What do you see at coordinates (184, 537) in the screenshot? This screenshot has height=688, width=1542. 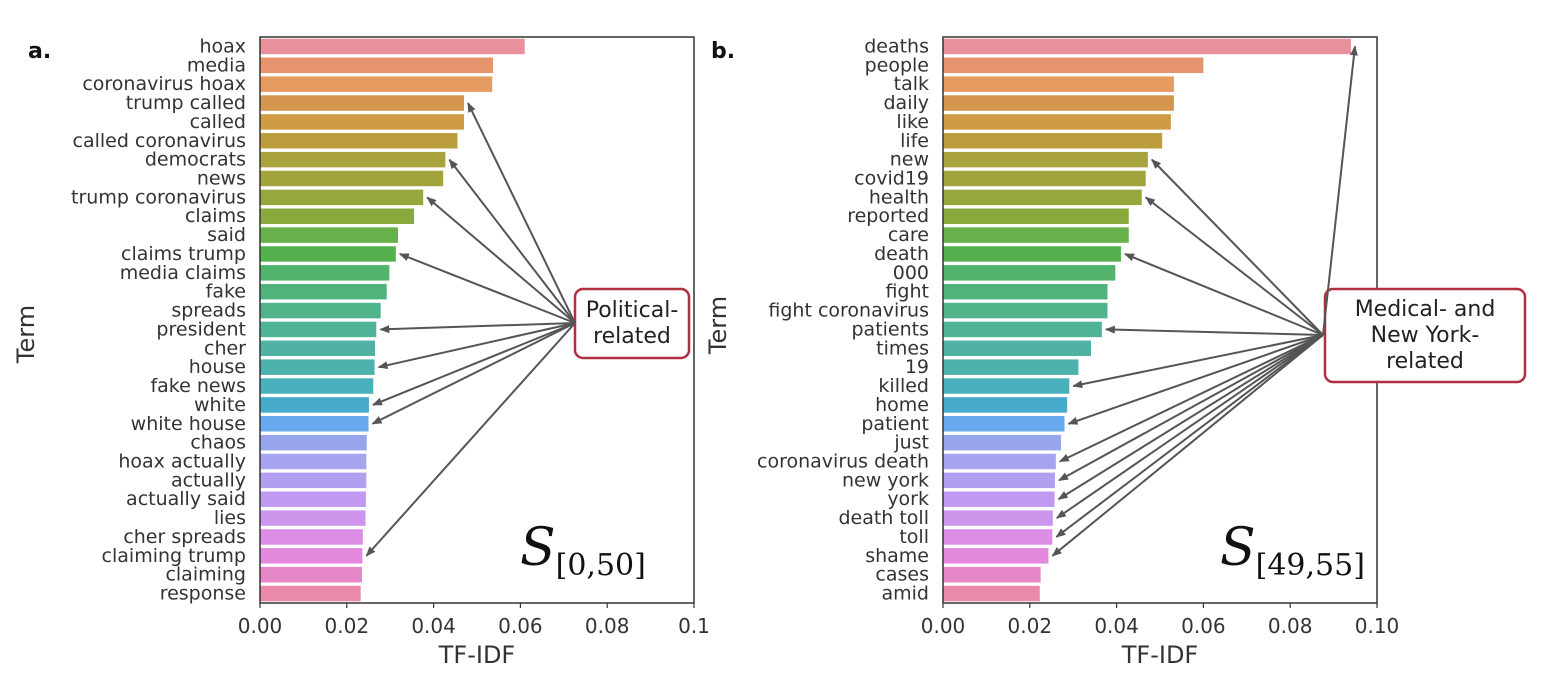 I see `y-tick-label: cher spreads` at bounding box center [184, 537].